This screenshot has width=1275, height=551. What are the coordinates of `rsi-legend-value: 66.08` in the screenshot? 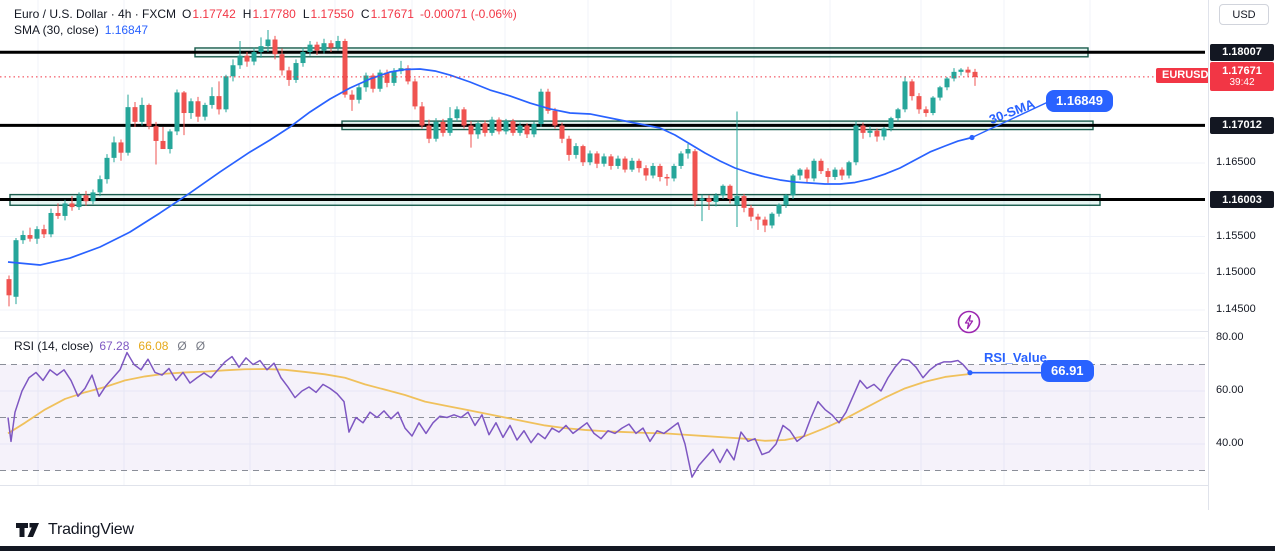 It's located at (153, 346).